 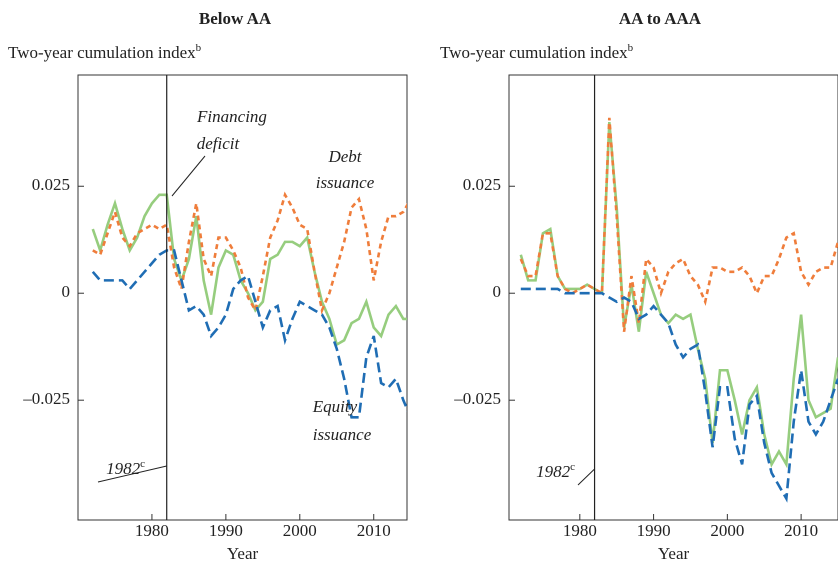 I want to click on series-label: deficit, so click(x=219, y=143).